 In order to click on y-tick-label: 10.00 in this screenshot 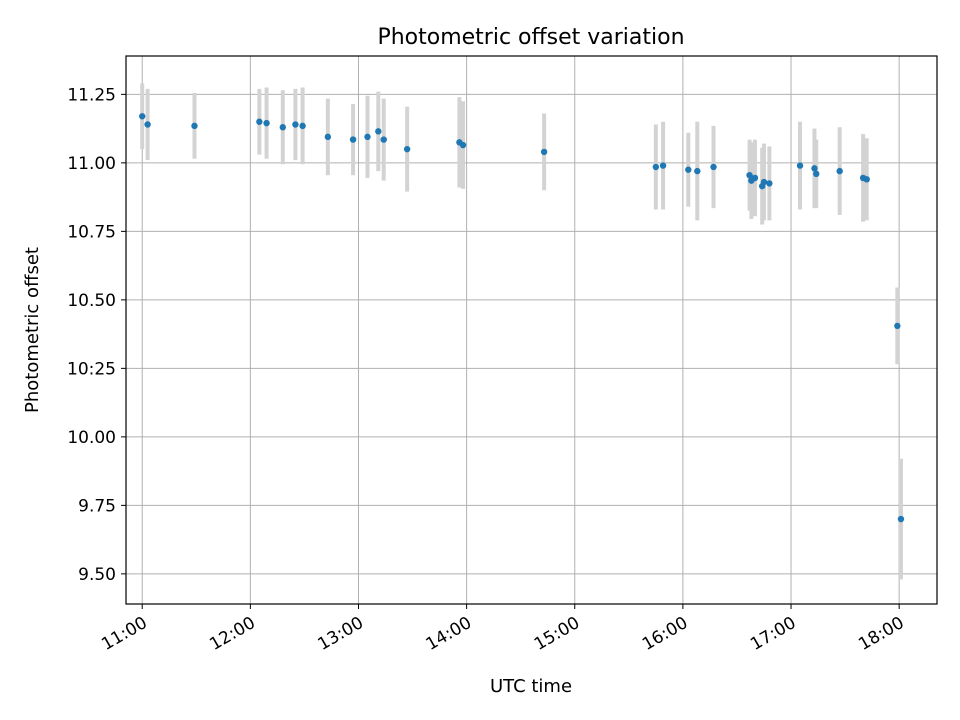, I will do `click(91, 438)`.